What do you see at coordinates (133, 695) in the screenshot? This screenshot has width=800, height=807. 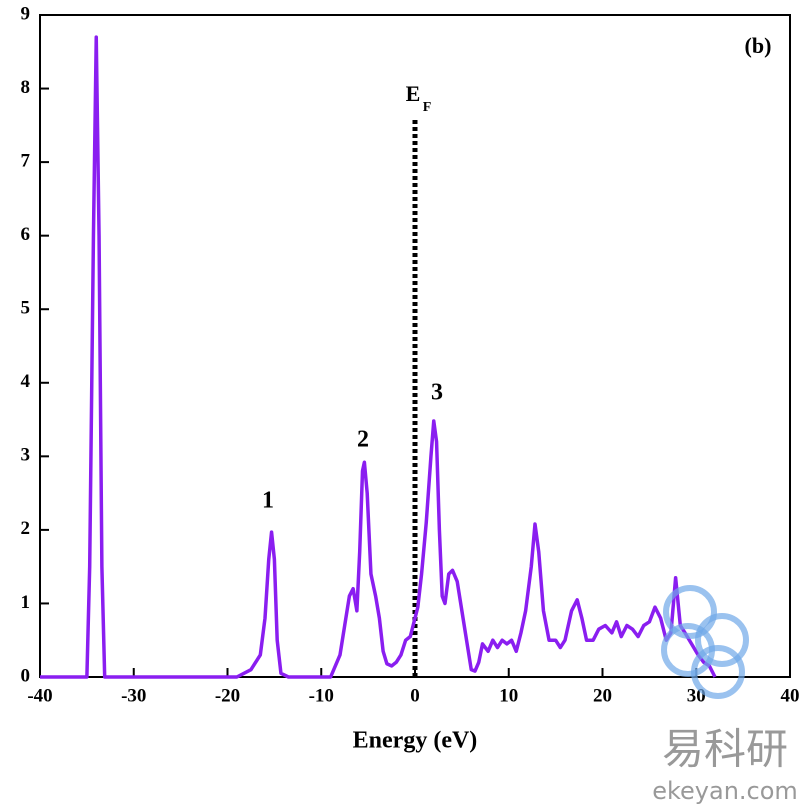 I see `x-tick-label: -30` at bounding box center [133, 695].